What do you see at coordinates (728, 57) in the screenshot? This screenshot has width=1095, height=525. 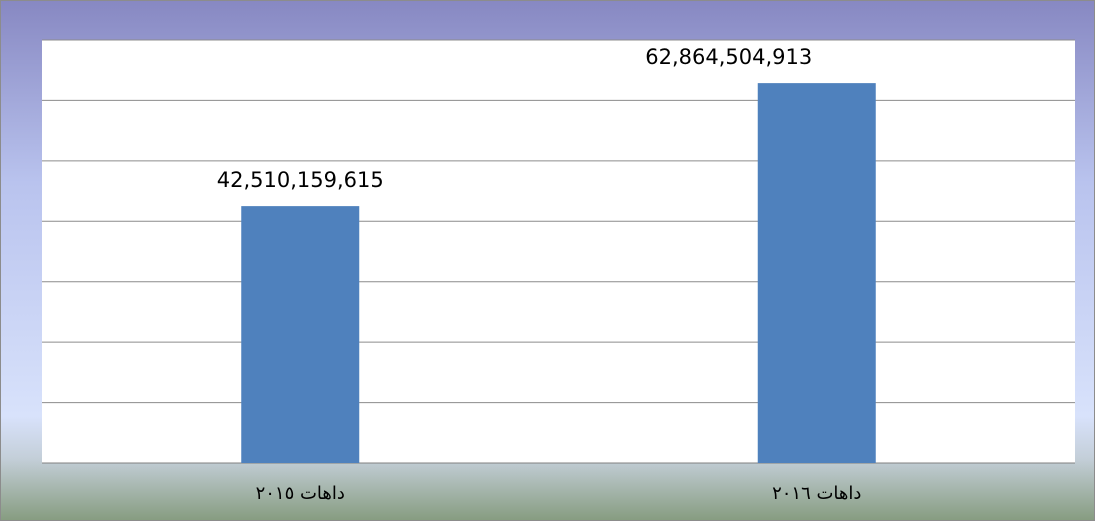 I see `data-label: 62,864,504,913` at bounding box center [728, 57].